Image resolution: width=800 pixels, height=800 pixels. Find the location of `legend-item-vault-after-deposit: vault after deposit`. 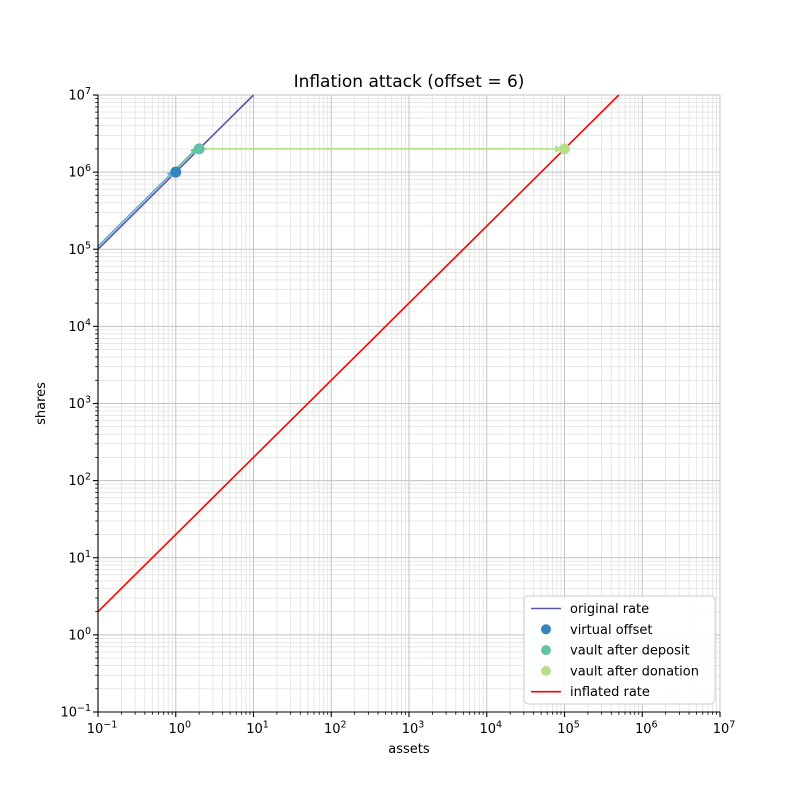

legend-item-vault-after-deposit: vault after deposit is located at coordinates (615, 651).